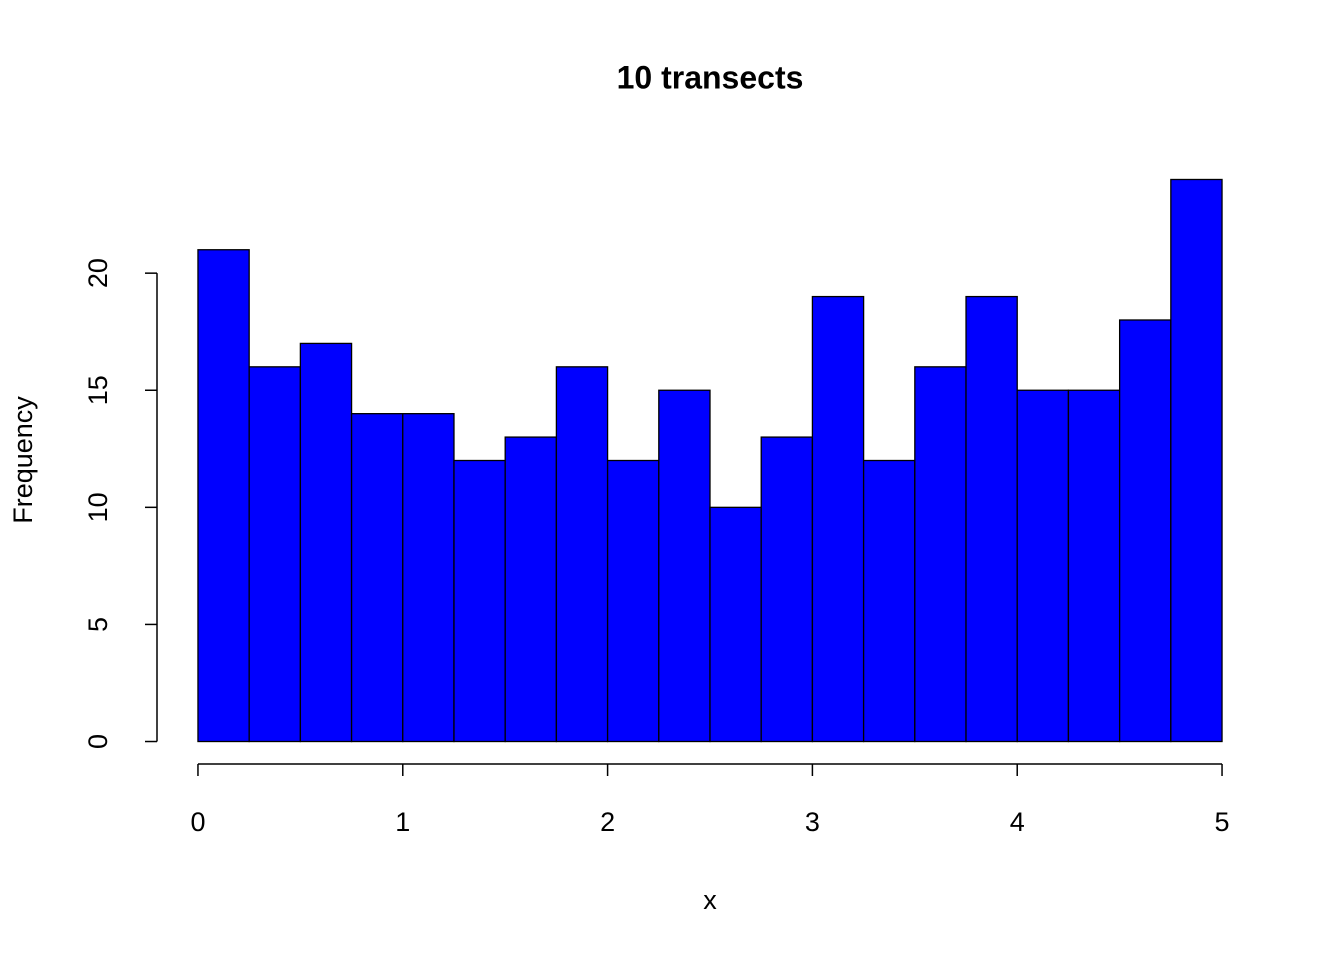 This screenshot has height=960, width=1344. Describe the element at coordinates (98, 507) in the screenshot. I see `y-tick-label: 10` at that location.